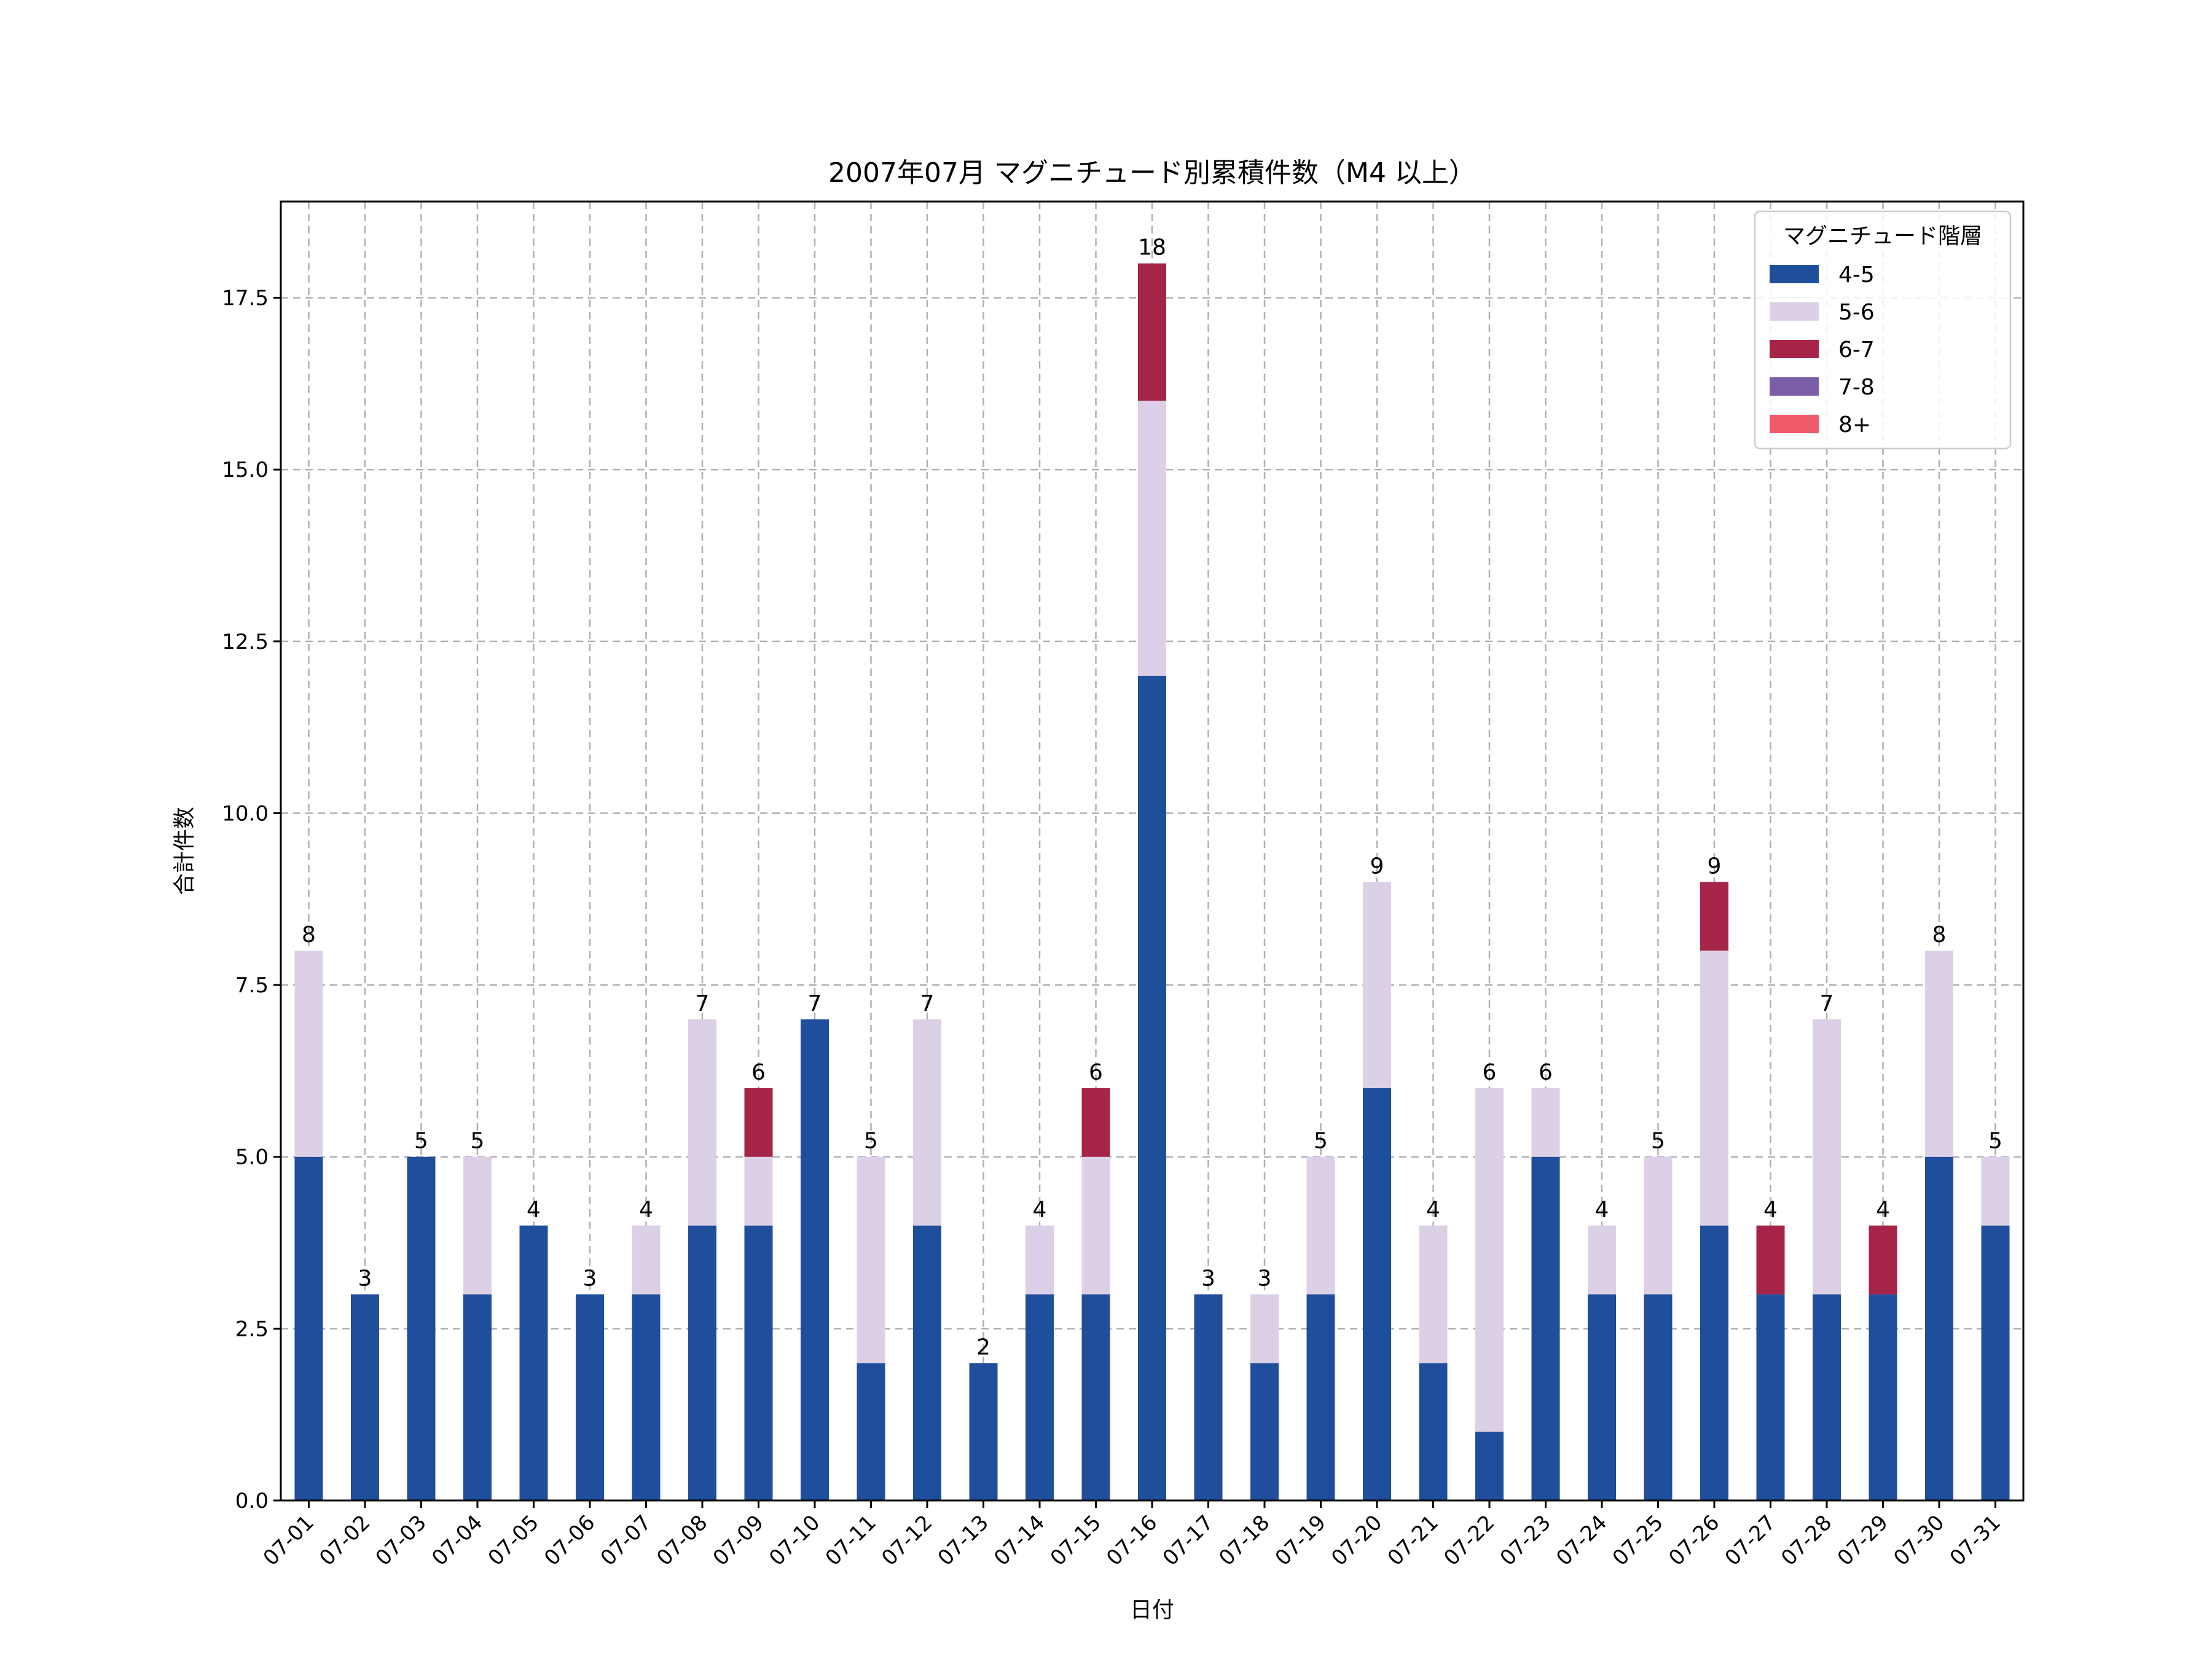 Image resolution: width=2212 pixels, height=1659 pixels. Describe the element at coordinates (1357, 1540) in the screenshot. I see `x-tick-label: 07-20` at that location.